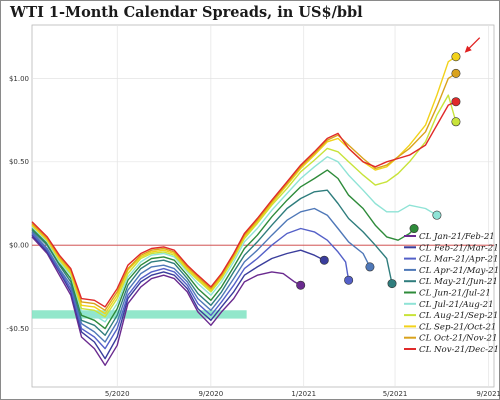 The height and width of the screenshot is (400, 500). Describe the element at coordinates (457, 237) in the screenshot. I see `legend-label: CL Jan-21/Feb-21` at that location.